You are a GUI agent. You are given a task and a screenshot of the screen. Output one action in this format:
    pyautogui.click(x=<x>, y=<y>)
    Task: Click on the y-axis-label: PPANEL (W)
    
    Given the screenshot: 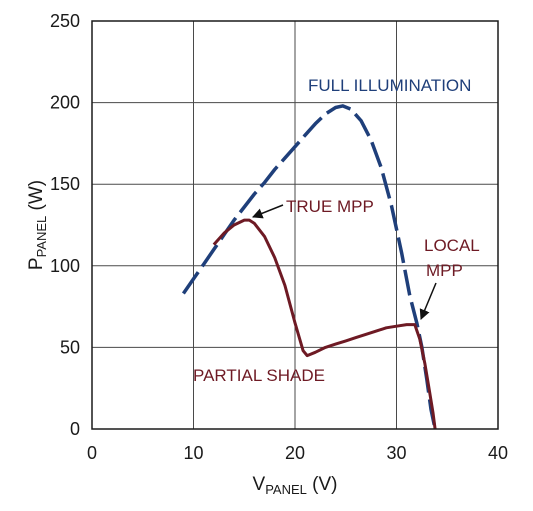 What is the action you would take?
    pyautogui.click(x=37, y=225)
    